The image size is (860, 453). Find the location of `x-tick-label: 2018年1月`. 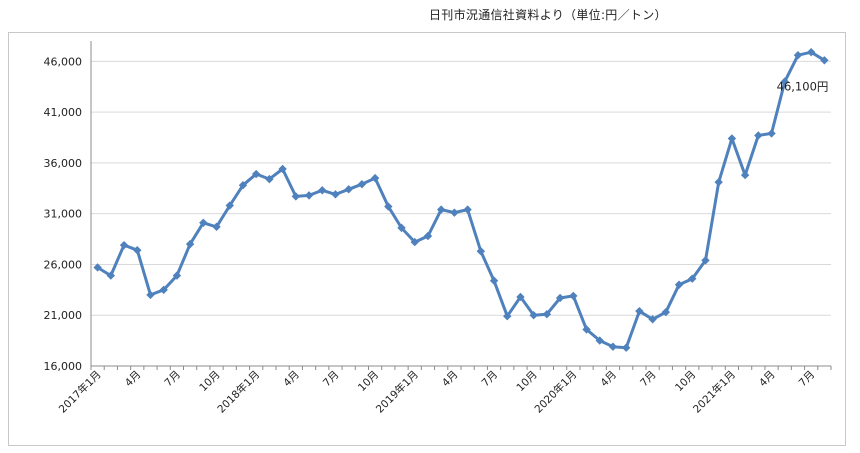

x-tick-label: 2018年1月 is located at coordinates (239, 392).